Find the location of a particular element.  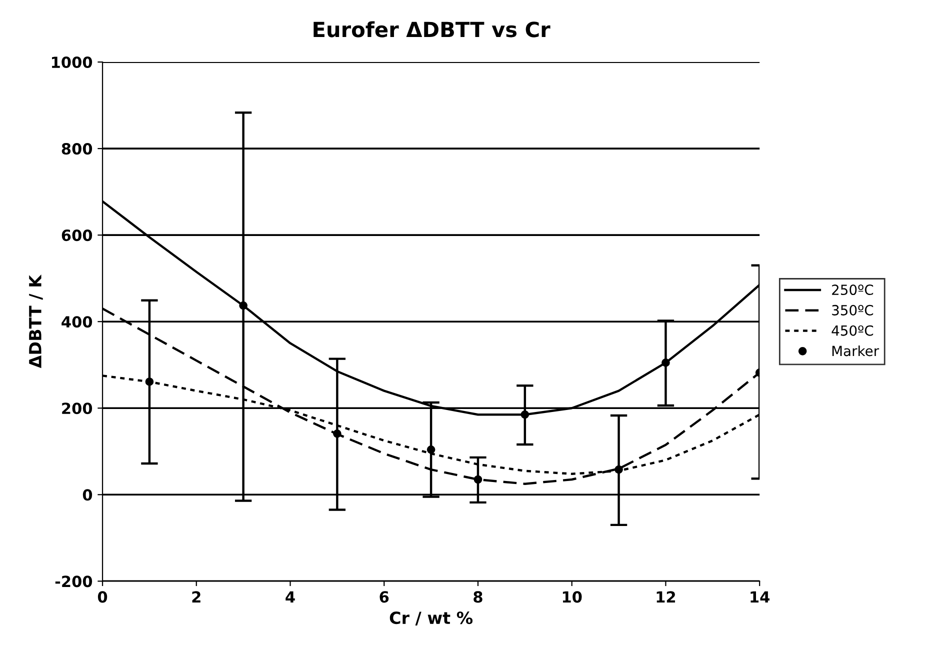

legend-label: 250ºC is located at coordinates (853, 290).